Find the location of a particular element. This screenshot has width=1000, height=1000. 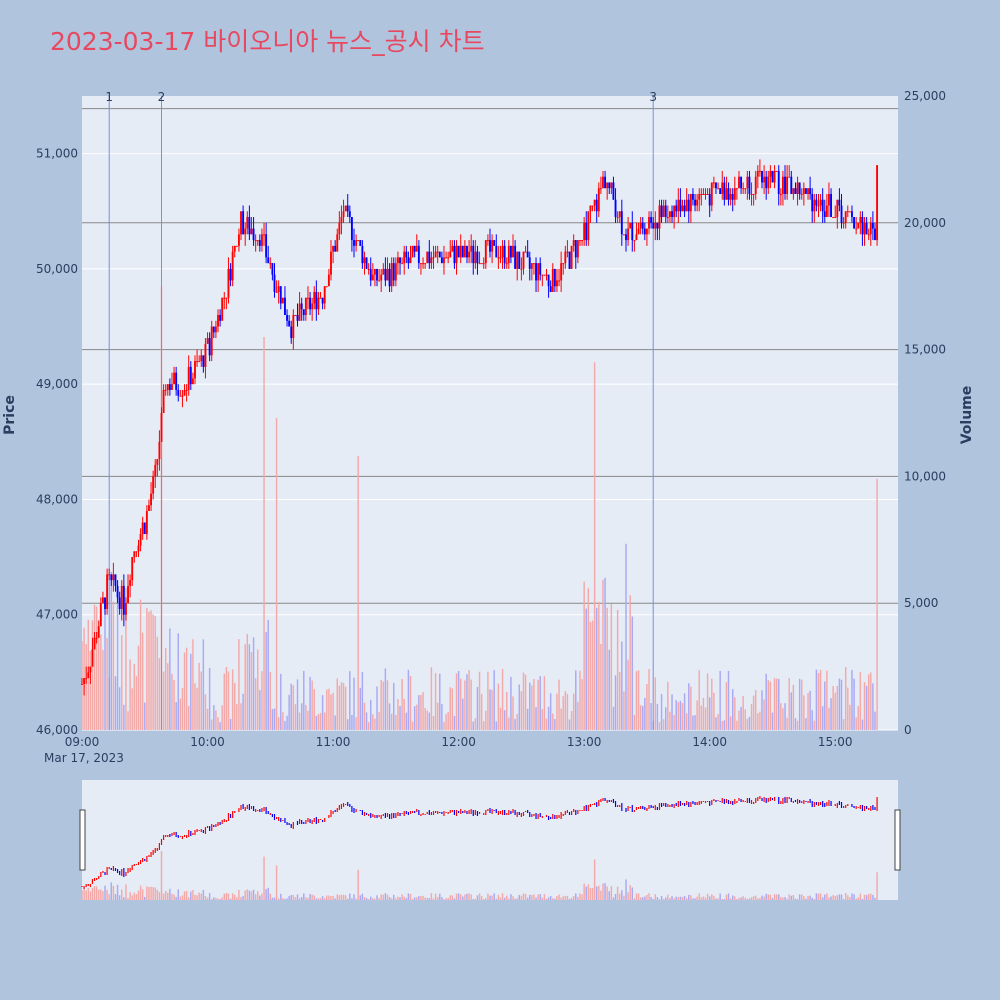

range-slider-left-handle is located at coordinates (82, 840).